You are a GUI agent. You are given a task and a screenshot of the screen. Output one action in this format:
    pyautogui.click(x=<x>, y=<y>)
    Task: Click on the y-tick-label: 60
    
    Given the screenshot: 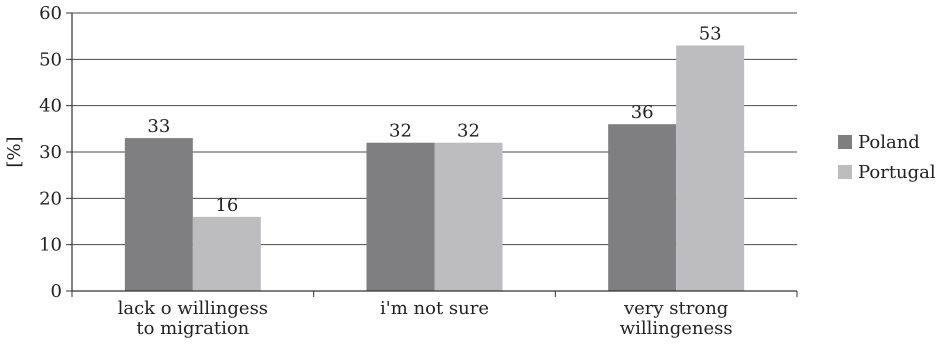 What is the action you would take?
    pyautogui.click(x=50, y=13)
    